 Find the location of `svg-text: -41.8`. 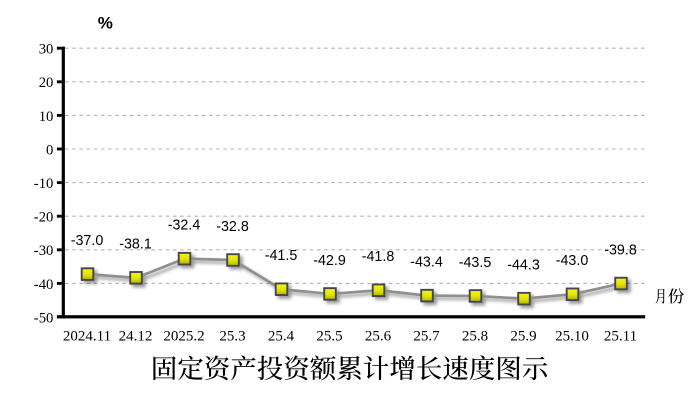

svg-text: -41.8 is located at coordinates (378, 257).